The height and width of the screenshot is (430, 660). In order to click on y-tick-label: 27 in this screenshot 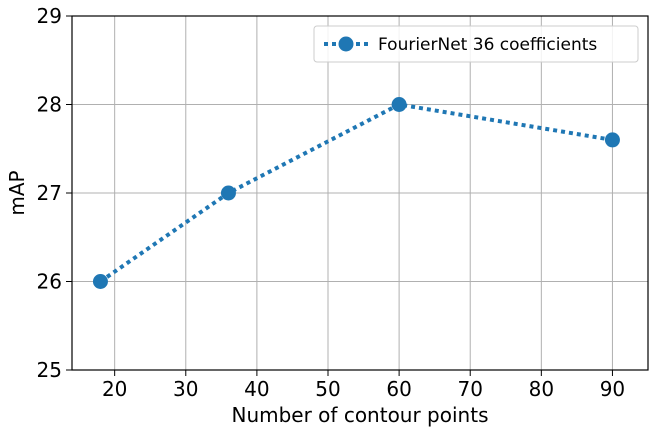, I will do `click(49, 193)`.